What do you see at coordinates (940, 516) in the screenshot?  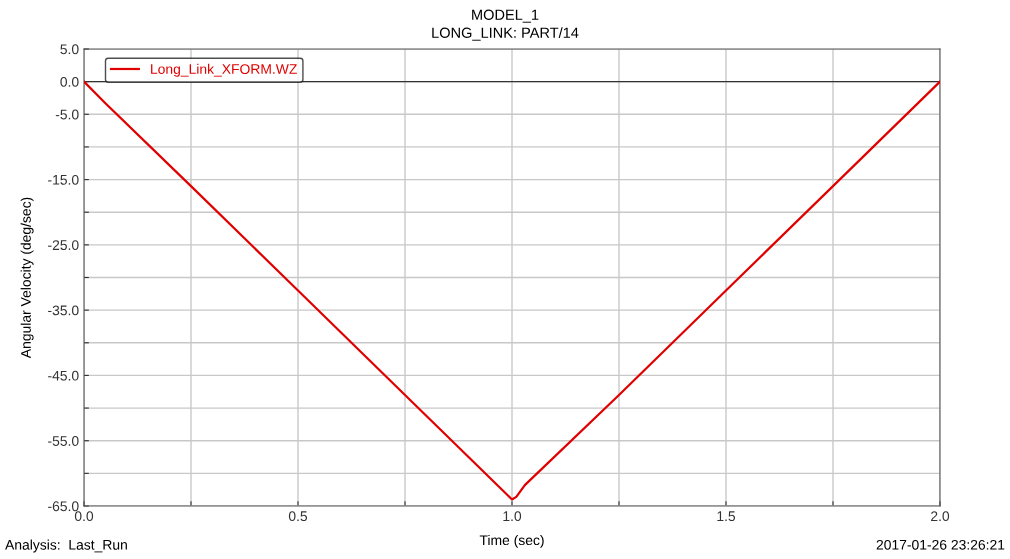 I see `x-tick-label: 2.0` at bounding box center [940, 516].